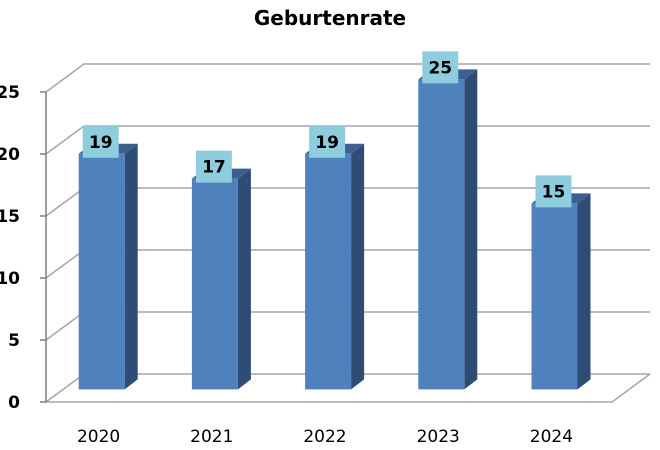 The height and width of the screenshot is (450, 660). I want to click on x-tick-label: 2022, so click(324, 437).